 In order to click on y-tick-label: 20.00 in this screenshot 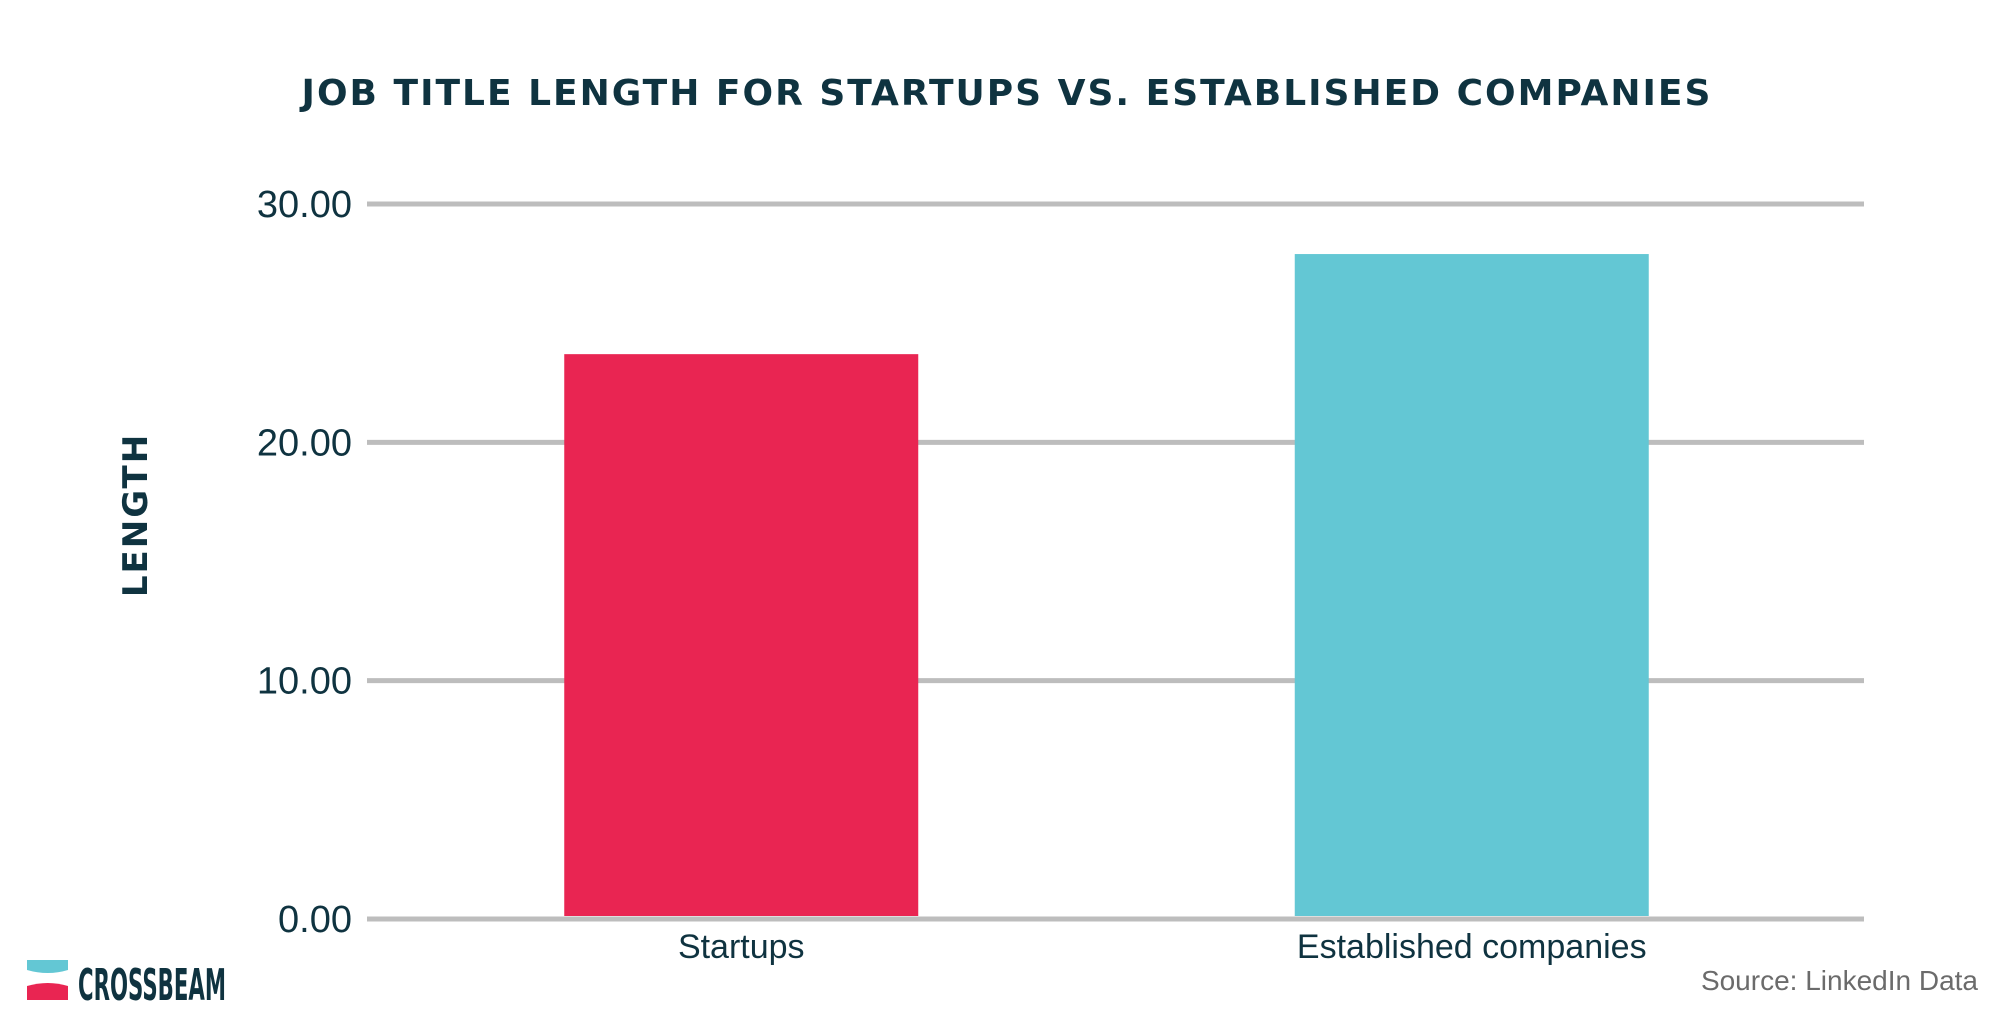, I will do `click(304, 443)`.